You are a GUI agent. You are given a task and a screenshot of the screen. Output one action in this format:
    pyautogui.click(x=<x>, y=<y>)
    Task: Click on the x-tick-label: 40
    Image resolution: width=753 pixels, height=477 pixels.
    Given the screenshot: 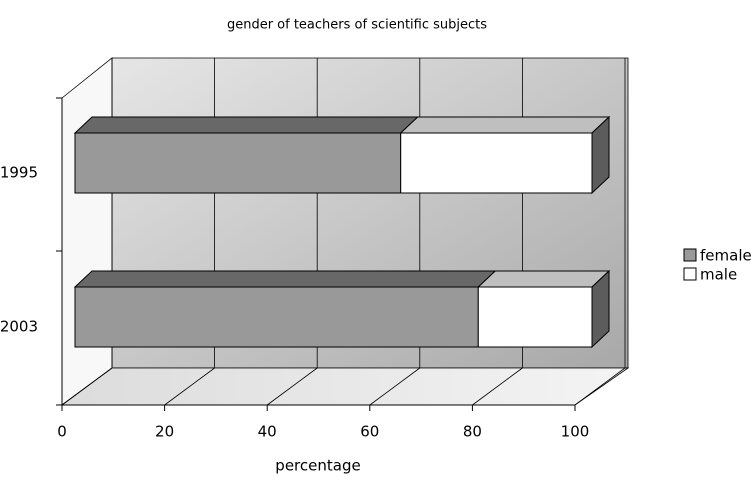 What is the action you would take?
    pyautogui.click(x=267, y=432)
    